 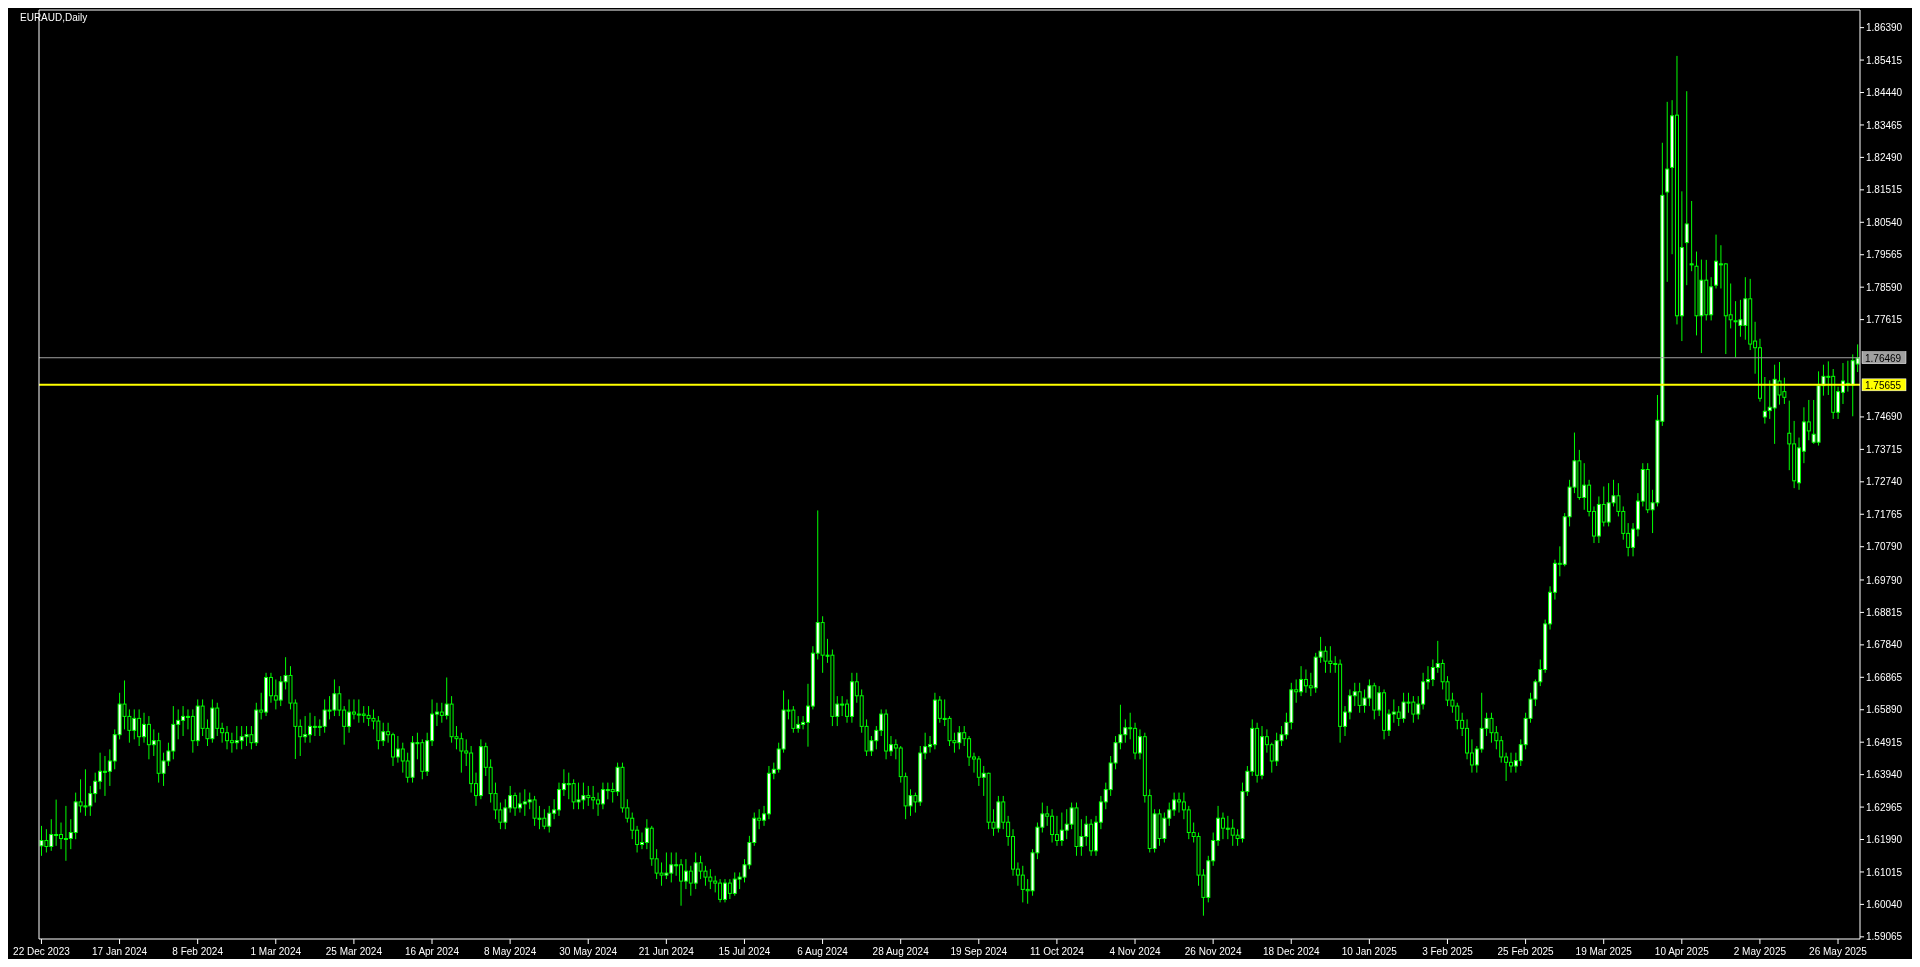 What do you see at coordinates (1884, 775) in the screenshot?
I see `y-tick-label: 1.63940` at bounding box center [1884, 775].